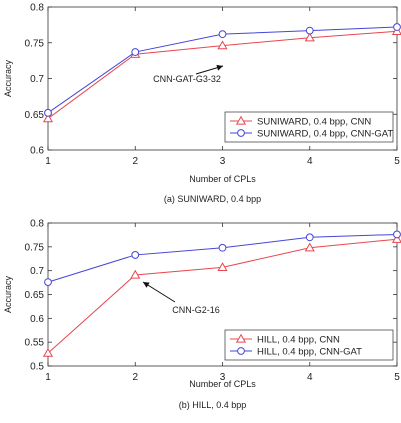 This screenshot has height=423, width=401. Describe the element at coordinates (325, 134) in the screenshot. I see `legend-label: SUNIWARD, 0.4 bpp, CNN-GAT` at that location.